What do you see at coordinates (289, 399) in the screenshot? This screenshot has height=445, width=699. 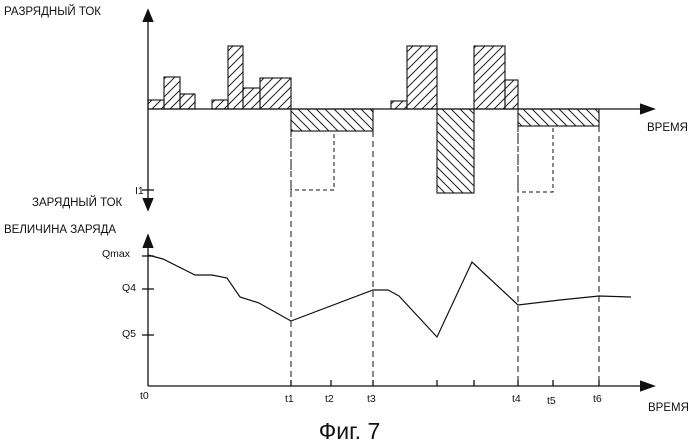 I see `x-tick-label: t1` at bounding box center [289, 399].